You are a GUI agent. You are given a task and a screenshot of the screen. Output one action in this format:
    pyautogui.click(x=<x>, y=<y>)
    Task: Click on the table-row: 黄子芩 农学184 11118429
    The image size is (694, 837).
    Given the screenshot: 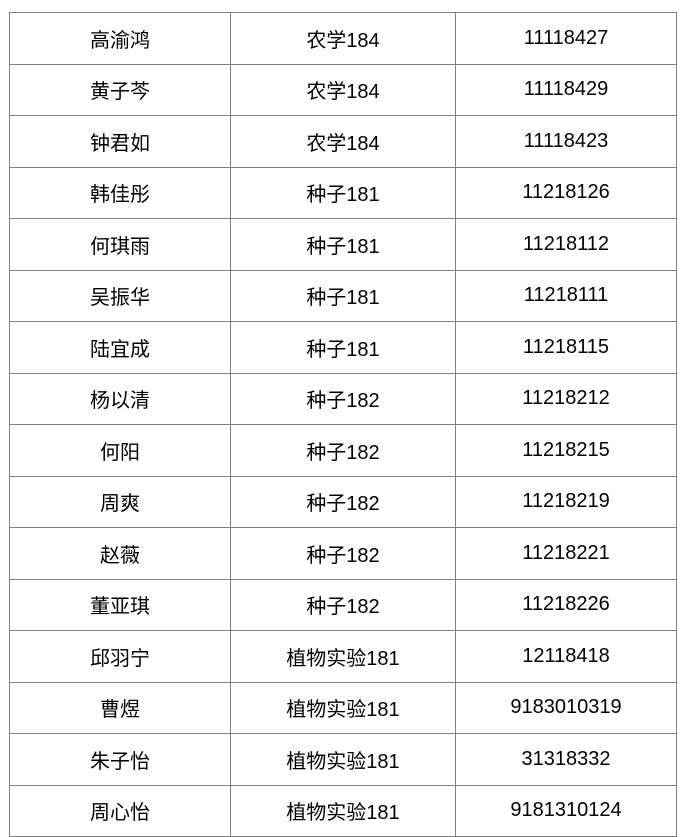 What is the action you would take?
    pyautogui.click(x=343, y=89)
    